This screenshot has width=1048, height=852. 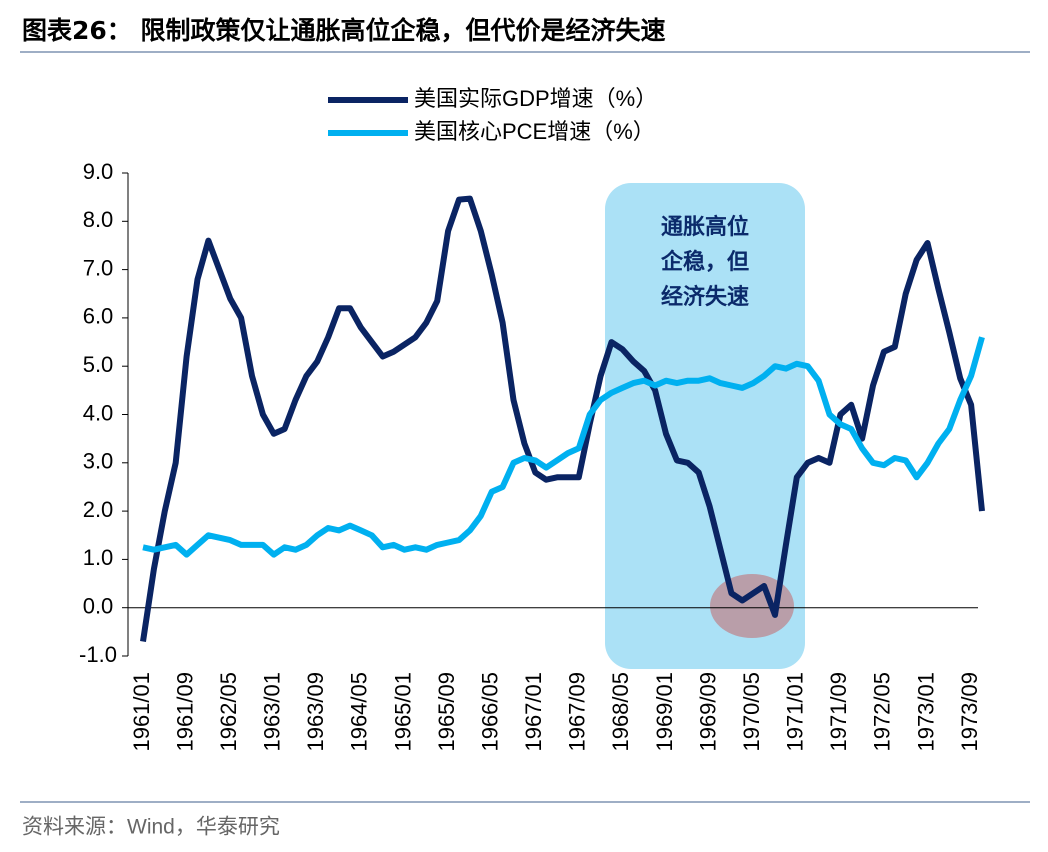 What do you see at coordinates (98, 412) in the screenshot?
I see `y-tick-label: 4.0` at bounding box center [98, 412].